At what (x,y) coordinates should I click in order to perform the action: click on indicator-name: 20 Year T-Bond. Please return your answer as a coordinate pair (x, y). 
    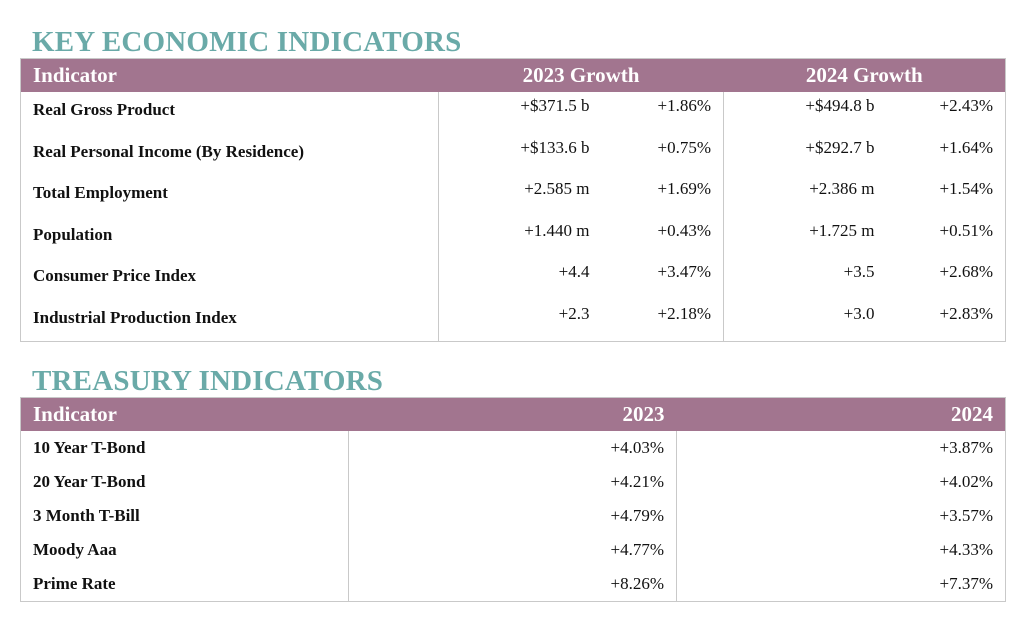
    Looking at the image, I should click on (89, 481).